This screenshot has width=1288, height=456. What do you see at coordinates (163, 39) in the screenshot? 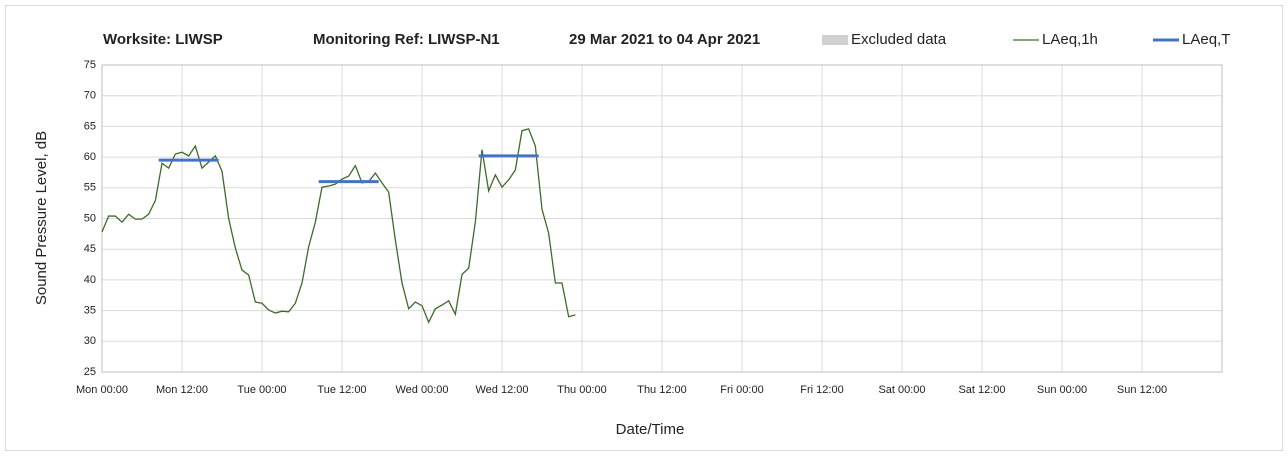
I see `chart-title: Worksite: LIWSP` at bounding box center [163, 39].